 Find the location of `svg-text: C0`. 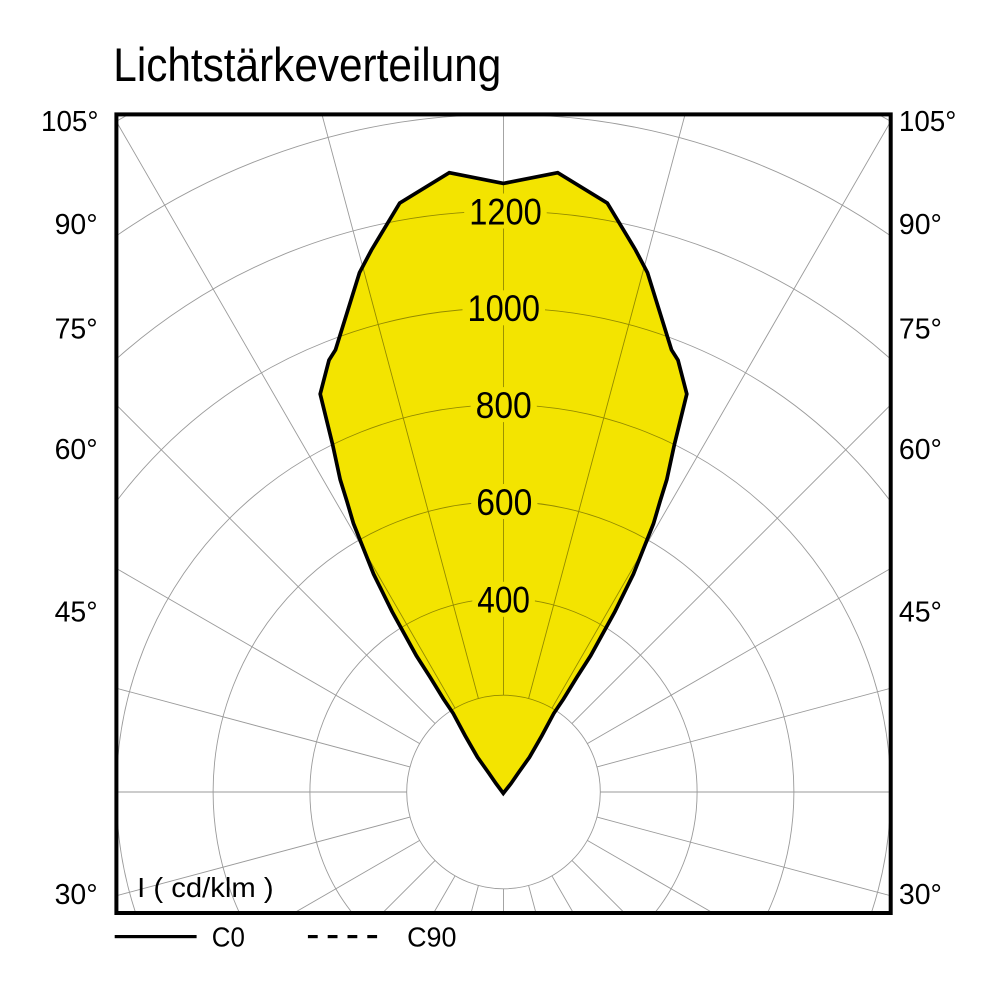

svg-text: C0 is located at coordinates (228, 937).